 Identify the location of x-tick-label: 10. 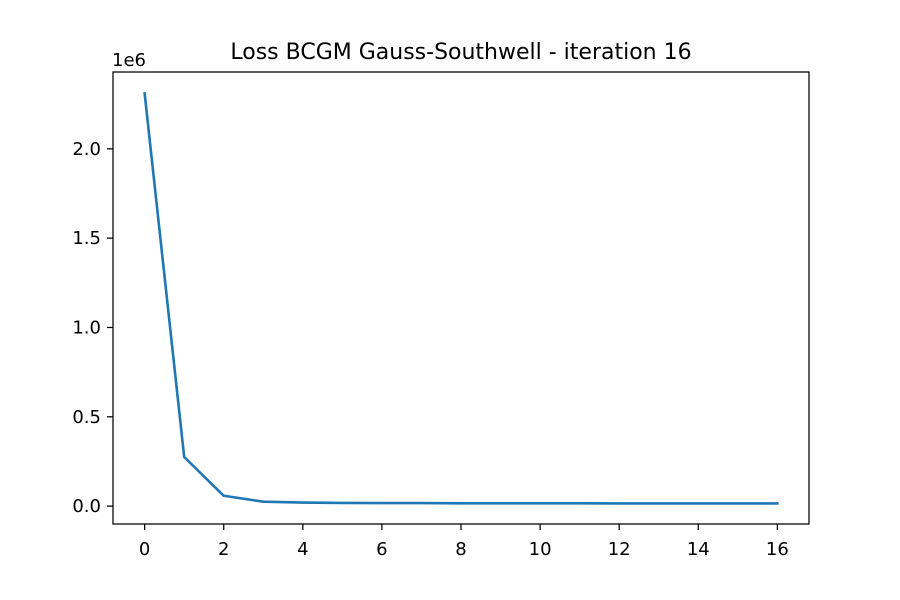
(540, 549).